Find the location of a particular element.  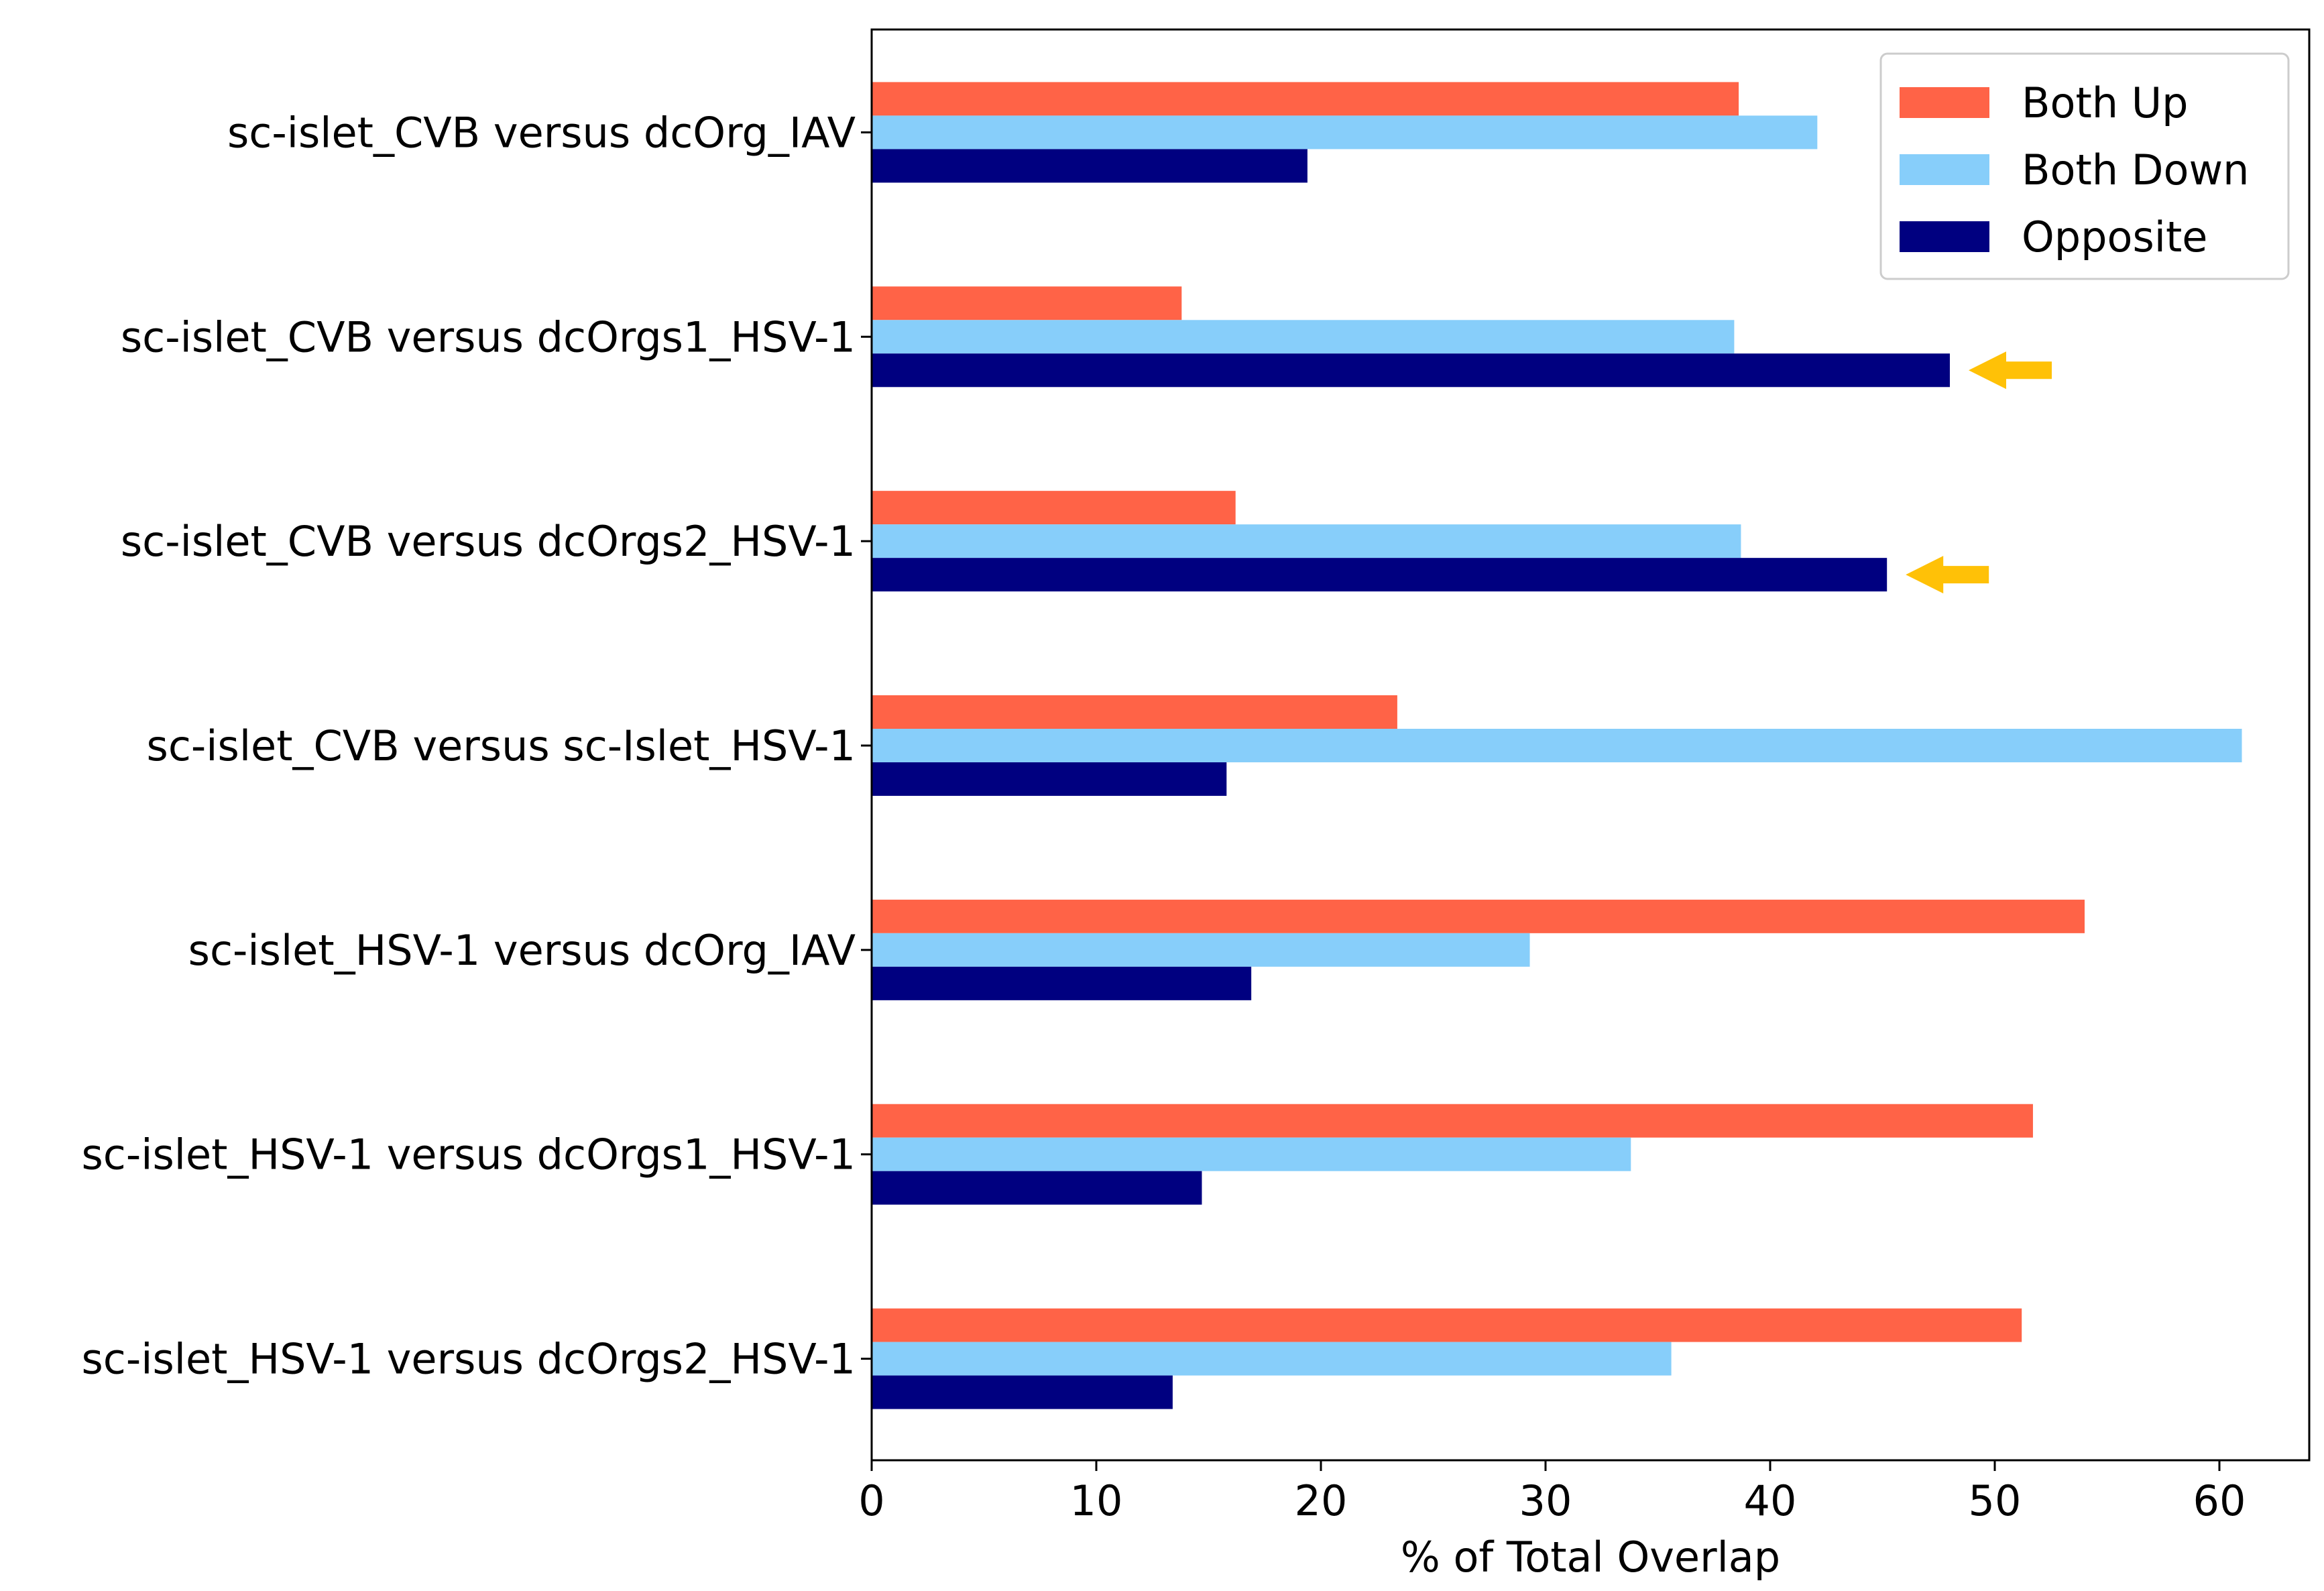

category-label: sc-islet_HSV-1 versus dcOrgs1_HSV-1 is located at coordinates (468, 1154).